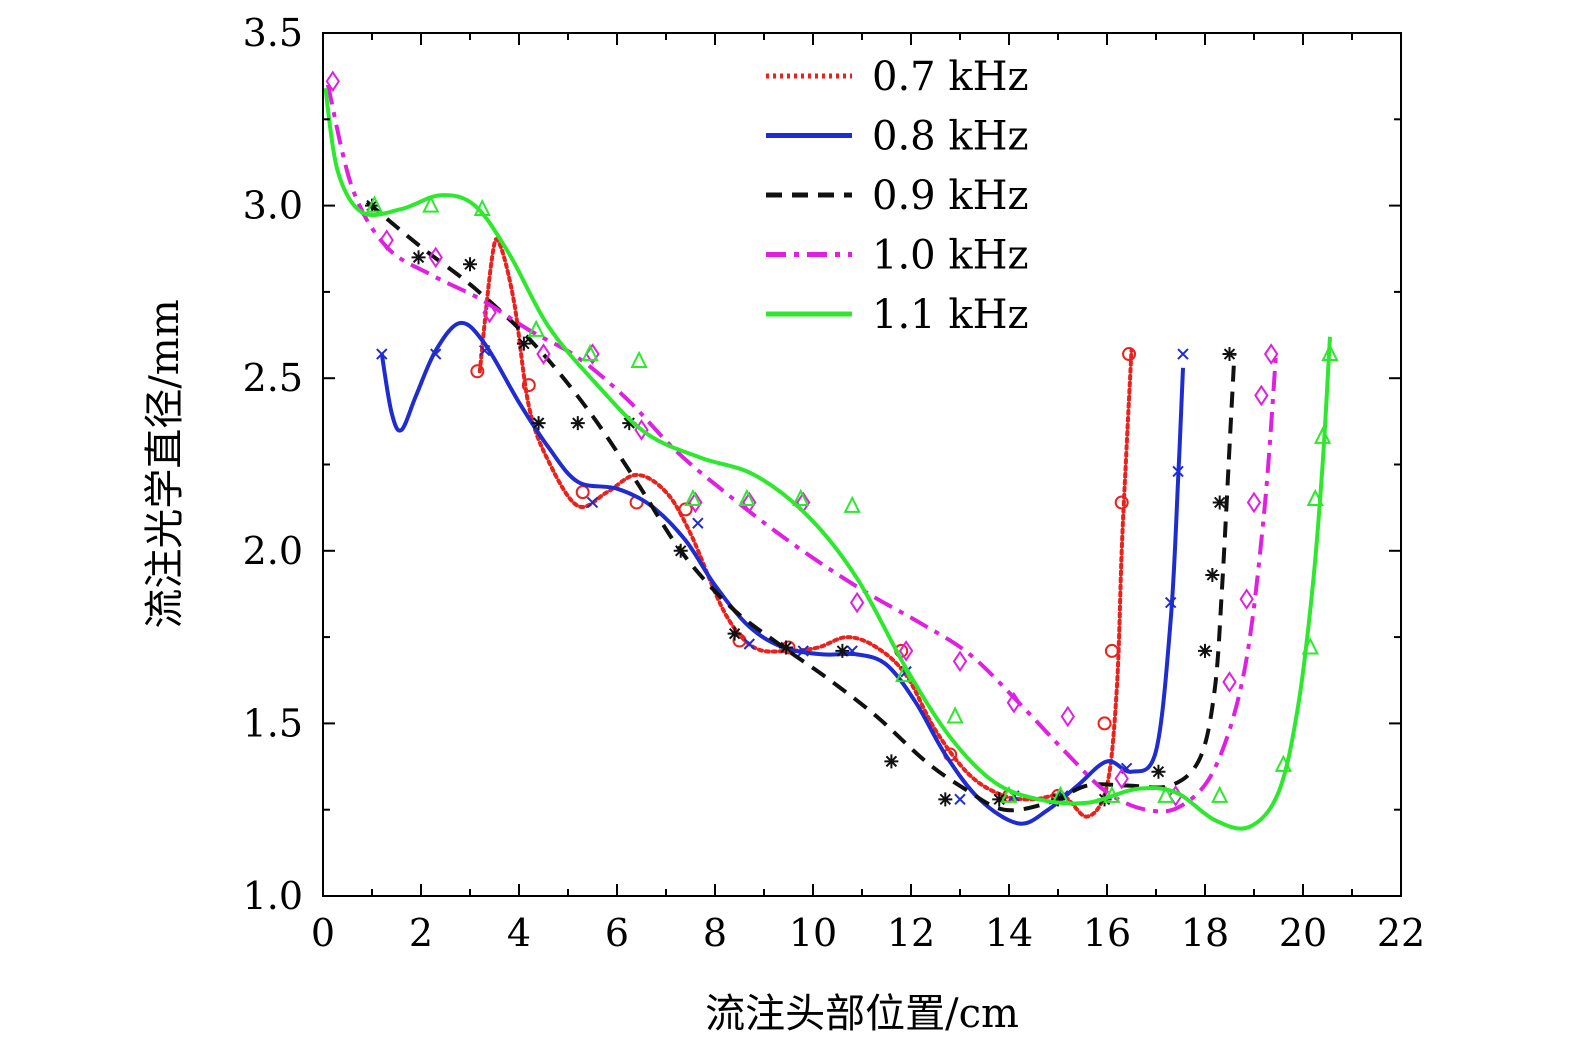 Image resolution: width=1575 pixels, height=1053 pixels. I want to click on legend-label: 0.9 kHz, so click(950, 196).